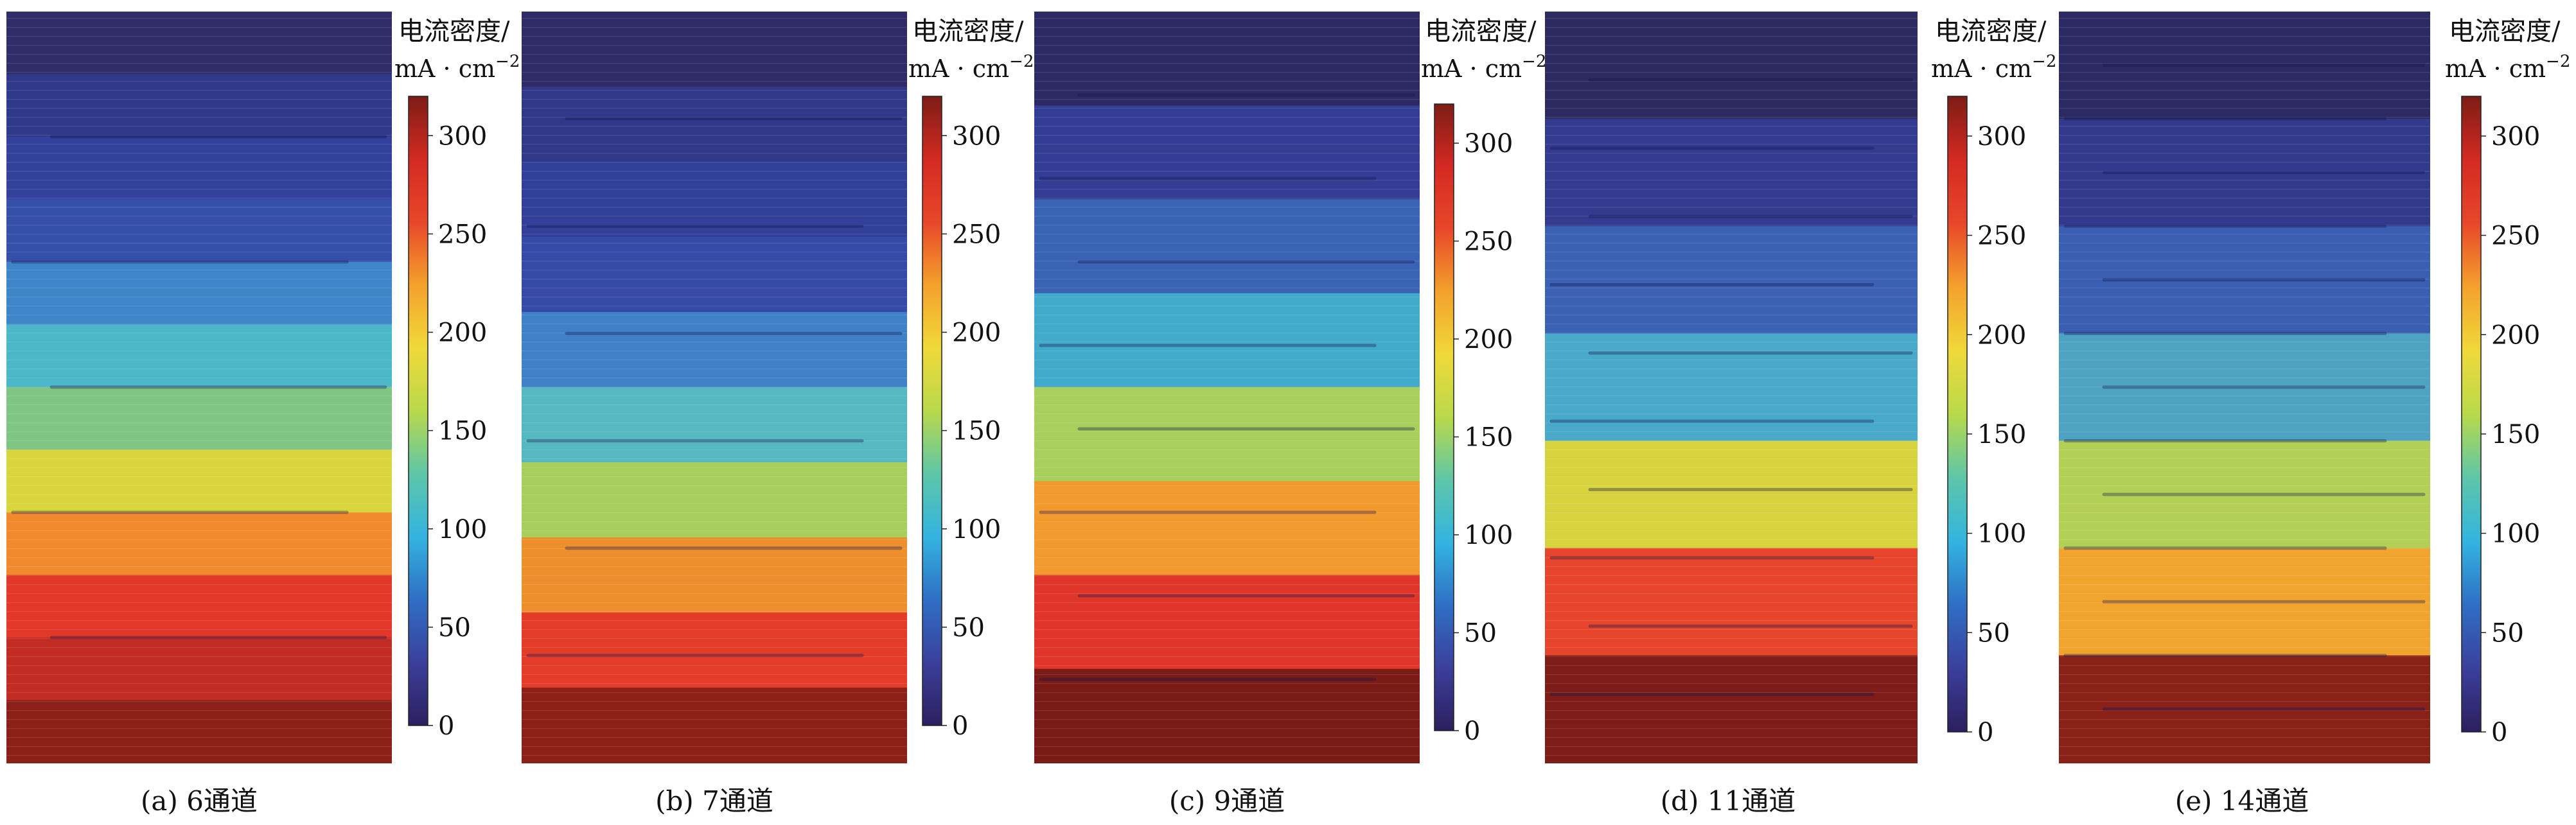 This screenshot has height=825, width=2576. I want to click on panel-caption: (a) 6通道, so click(199, 801).